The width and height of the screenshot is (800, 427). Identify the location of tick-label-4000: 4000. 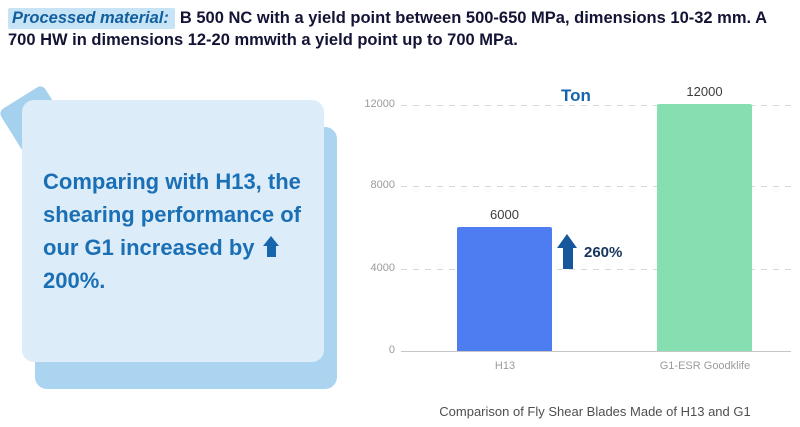
(382, 268).